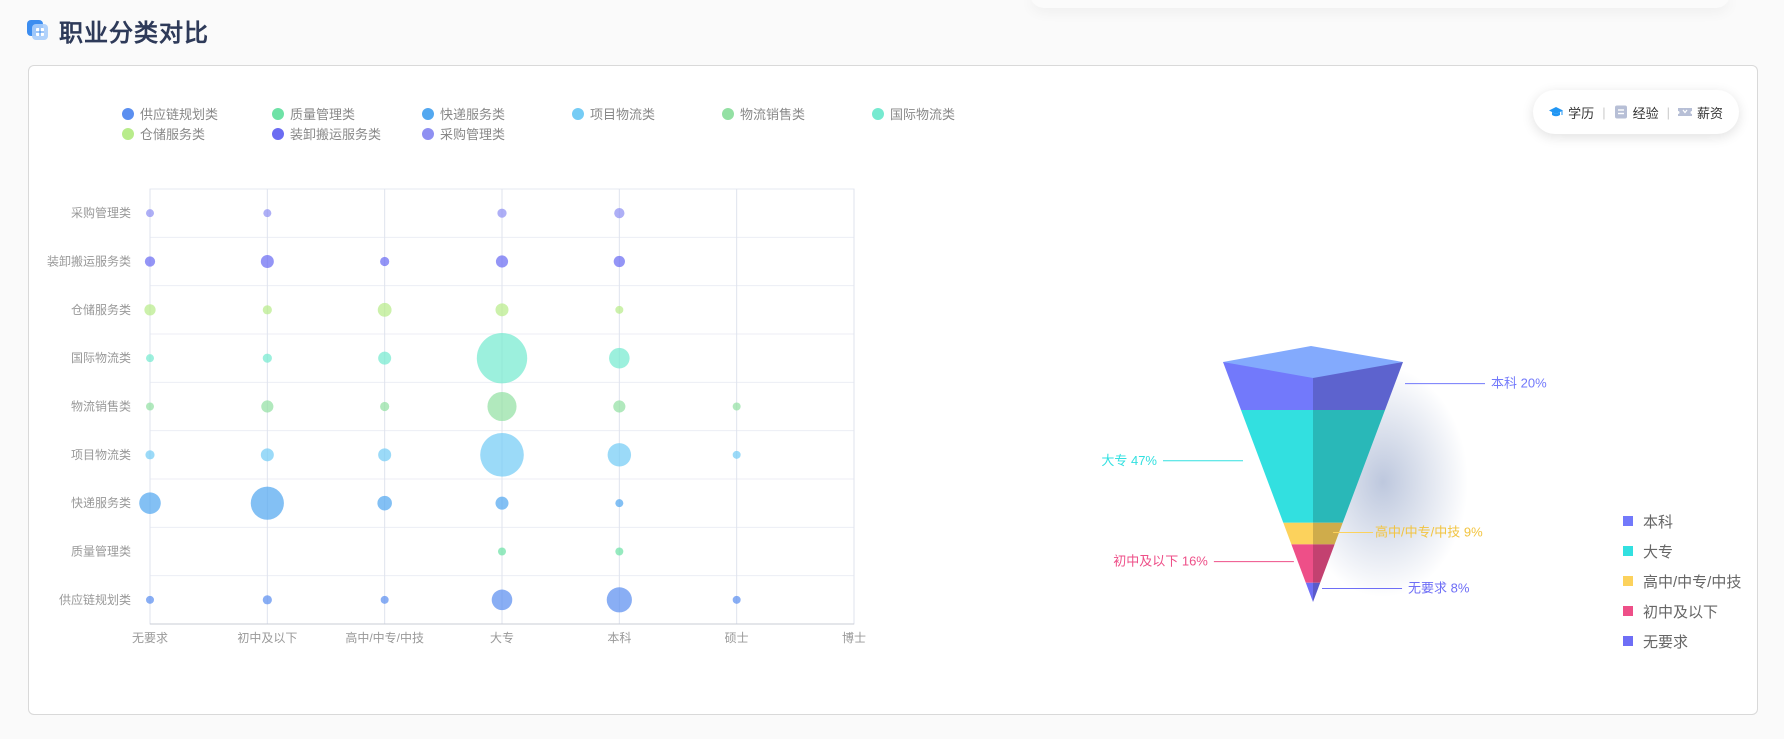 The image size is (1784, 739). I want to click on x-tick-label: 初中及以下, so click(267, 637).